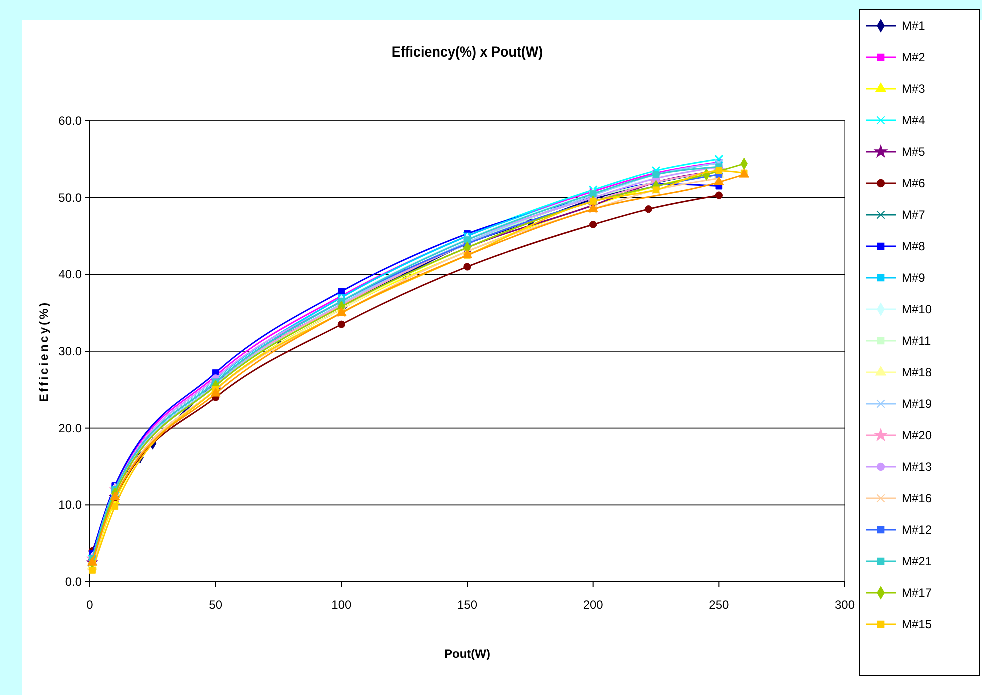 Image resolution: width=982 pixels, height=695 pixels. Describe the element at coordinates (917, 435) in the screenshot. I see `legend-label: M#20` at that location.